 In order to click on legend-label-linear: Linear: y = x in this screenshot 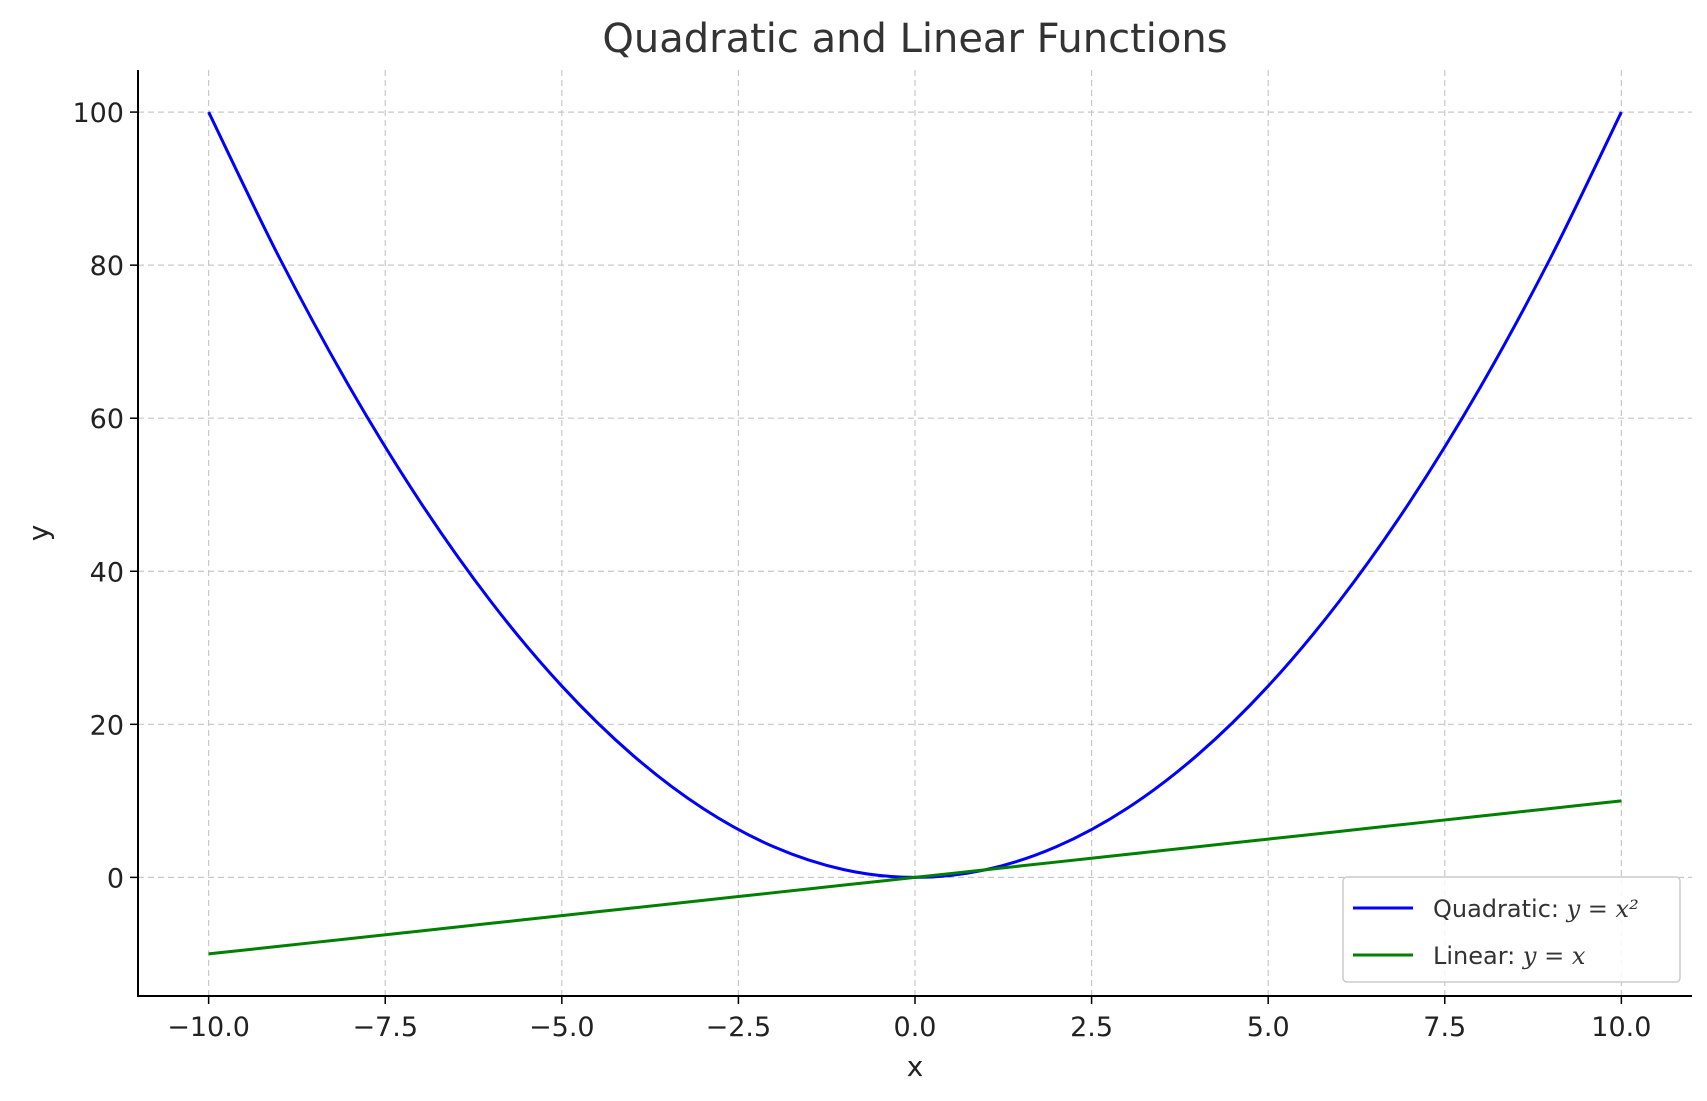, I will do `click(1509, 956)`.